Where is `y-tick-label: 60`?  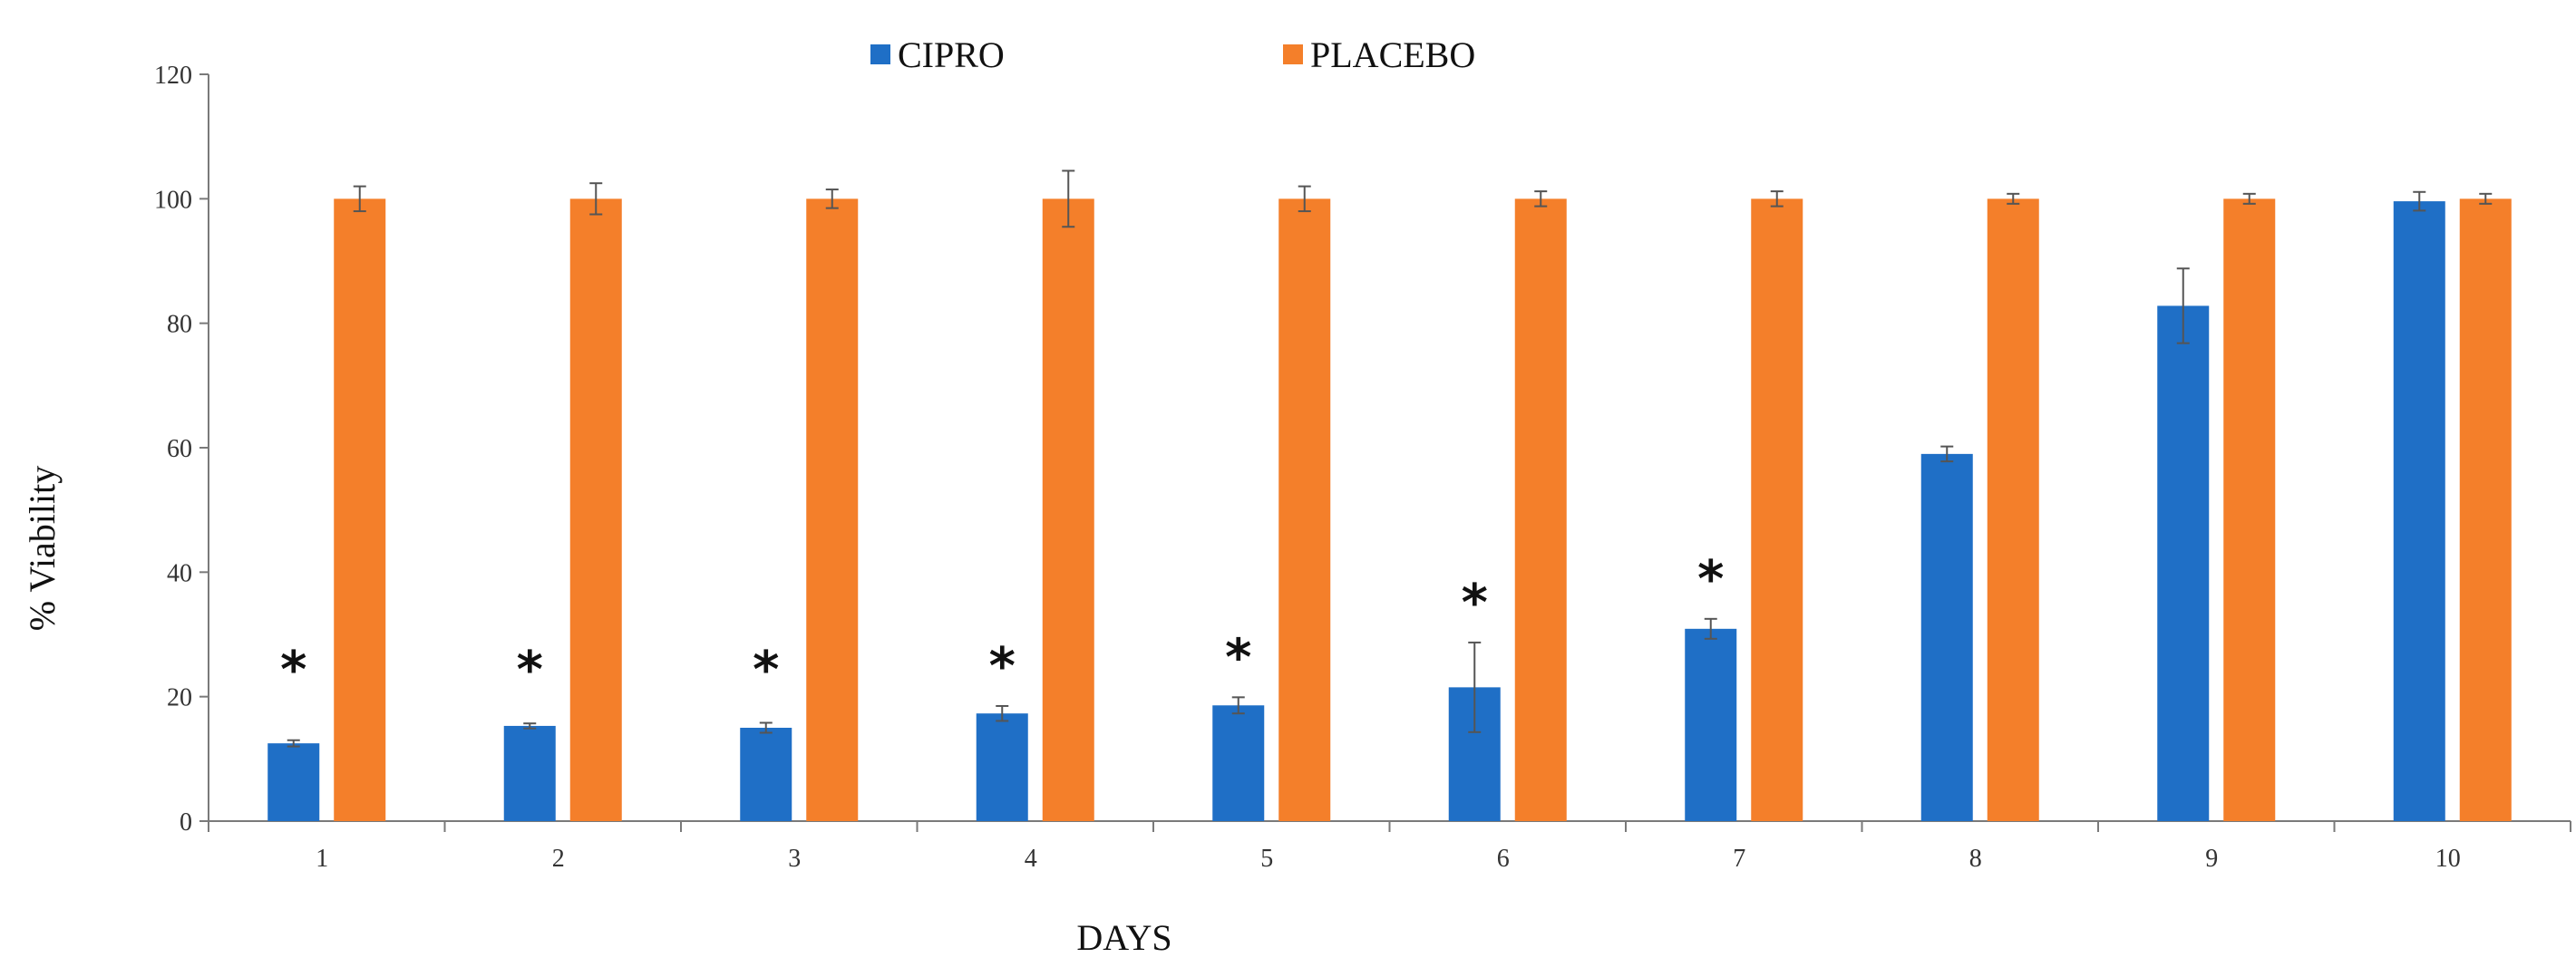 y-tick-label: 60 is located at coordinates (179, 449).